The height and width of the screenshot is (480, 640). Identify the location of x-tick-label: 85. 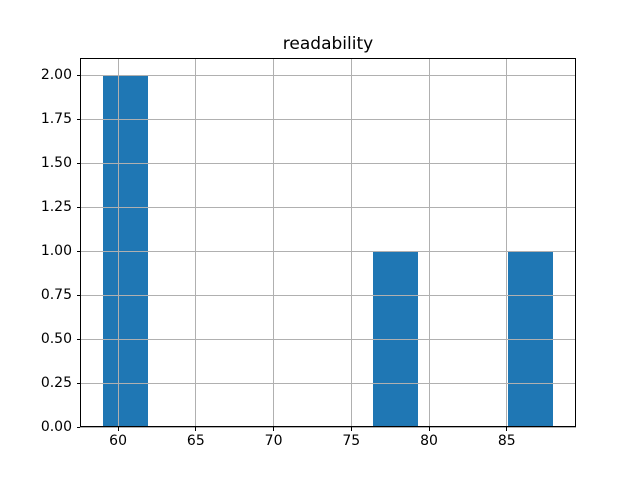
(506, 440).